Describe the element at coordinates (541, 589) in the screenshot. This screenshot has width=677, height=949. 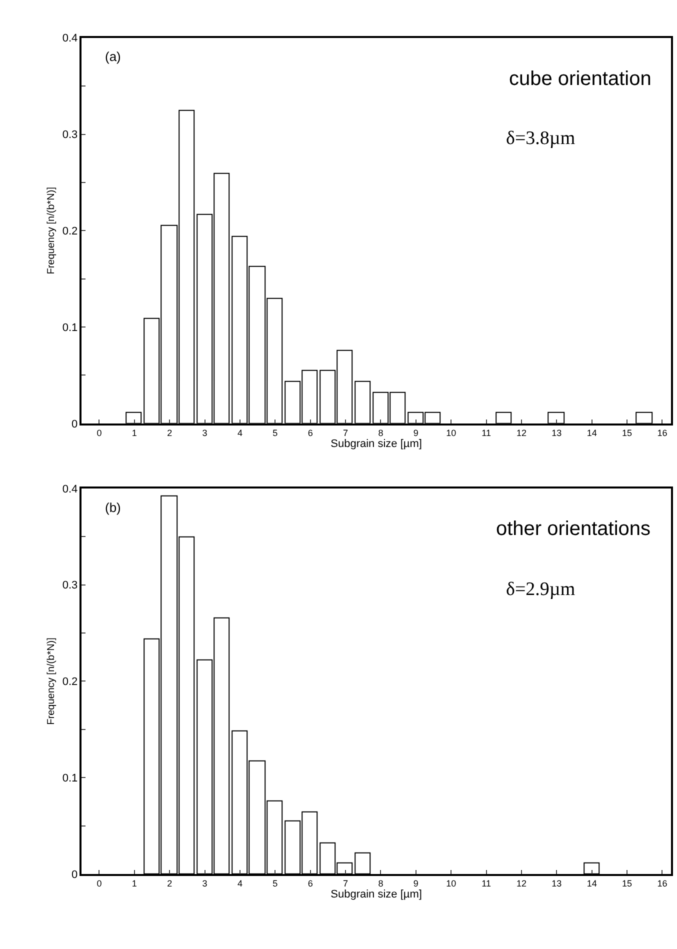
I see `annotation: δ=2.9µm` at that location.